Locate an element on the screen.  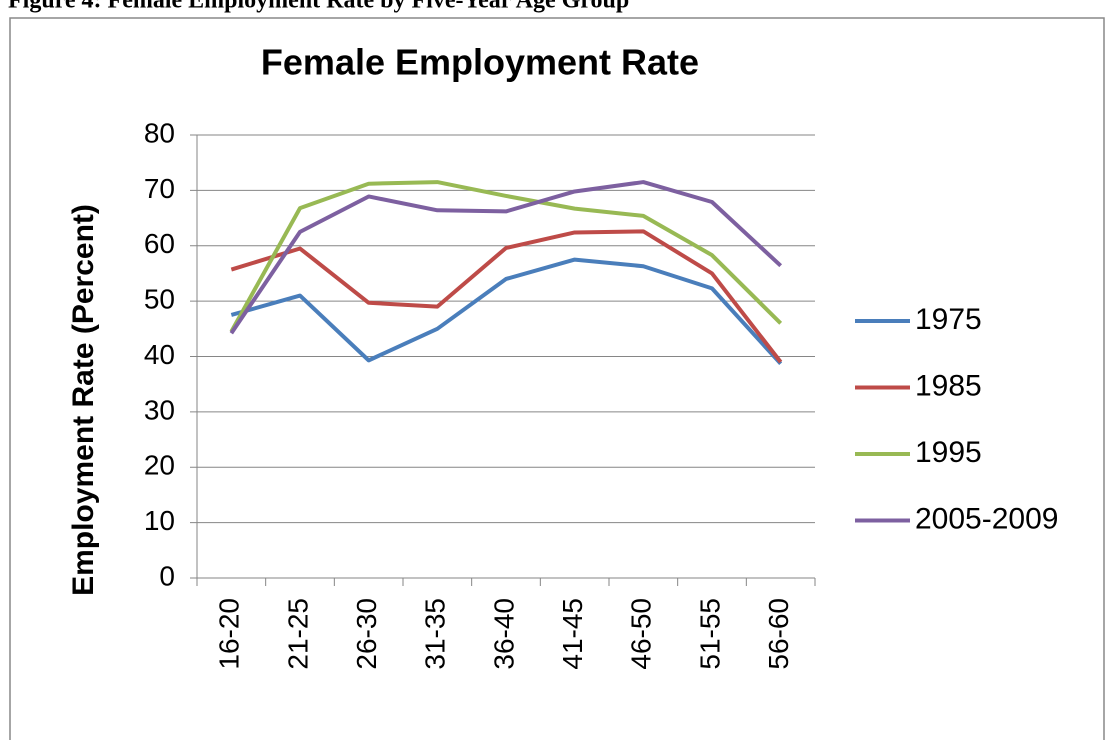
y-tick-label: 0 is located at coordinates (167, 575).